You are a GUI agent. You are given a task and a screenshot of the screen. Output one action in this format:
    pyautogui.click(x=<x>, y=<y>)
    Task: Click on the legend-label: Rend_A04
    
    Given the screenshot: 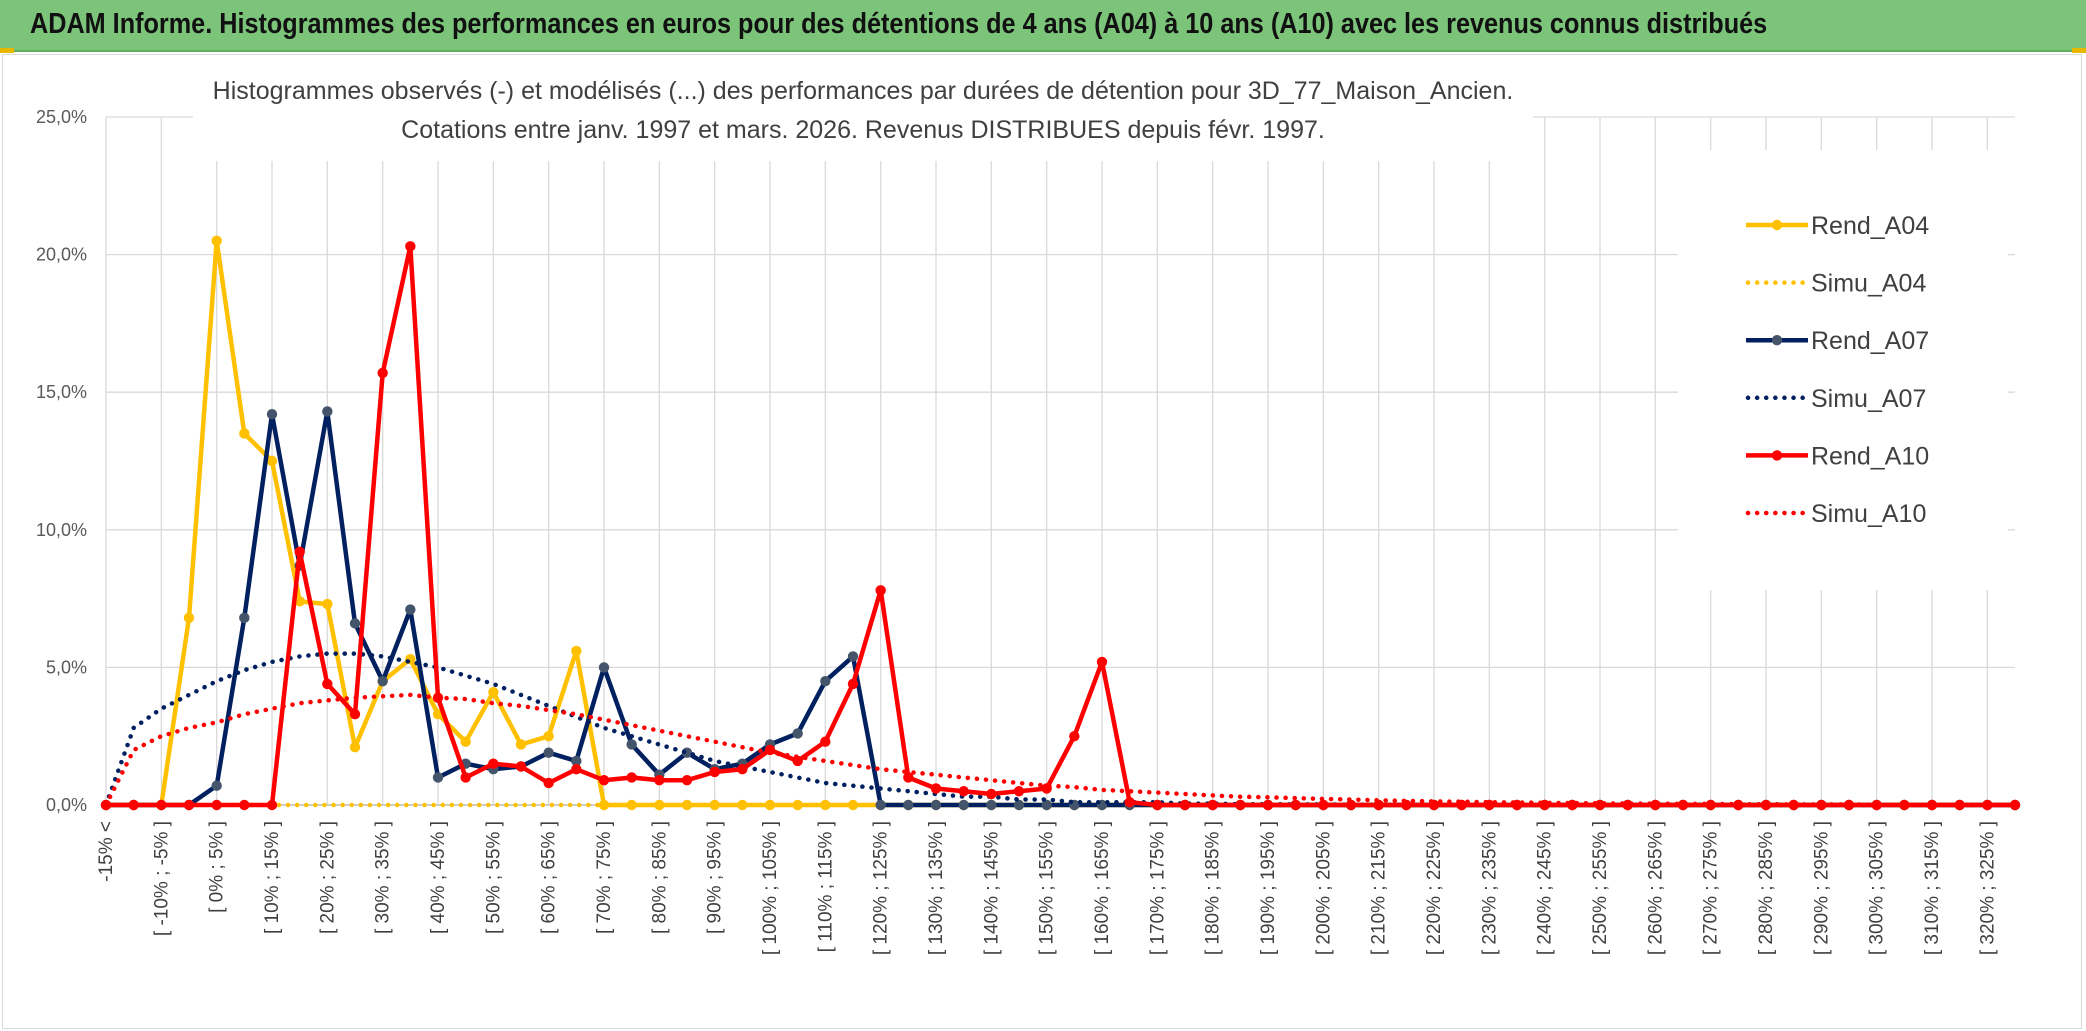 What is the action you would take?
    pyautogui.click(x=1870, y=226)
    